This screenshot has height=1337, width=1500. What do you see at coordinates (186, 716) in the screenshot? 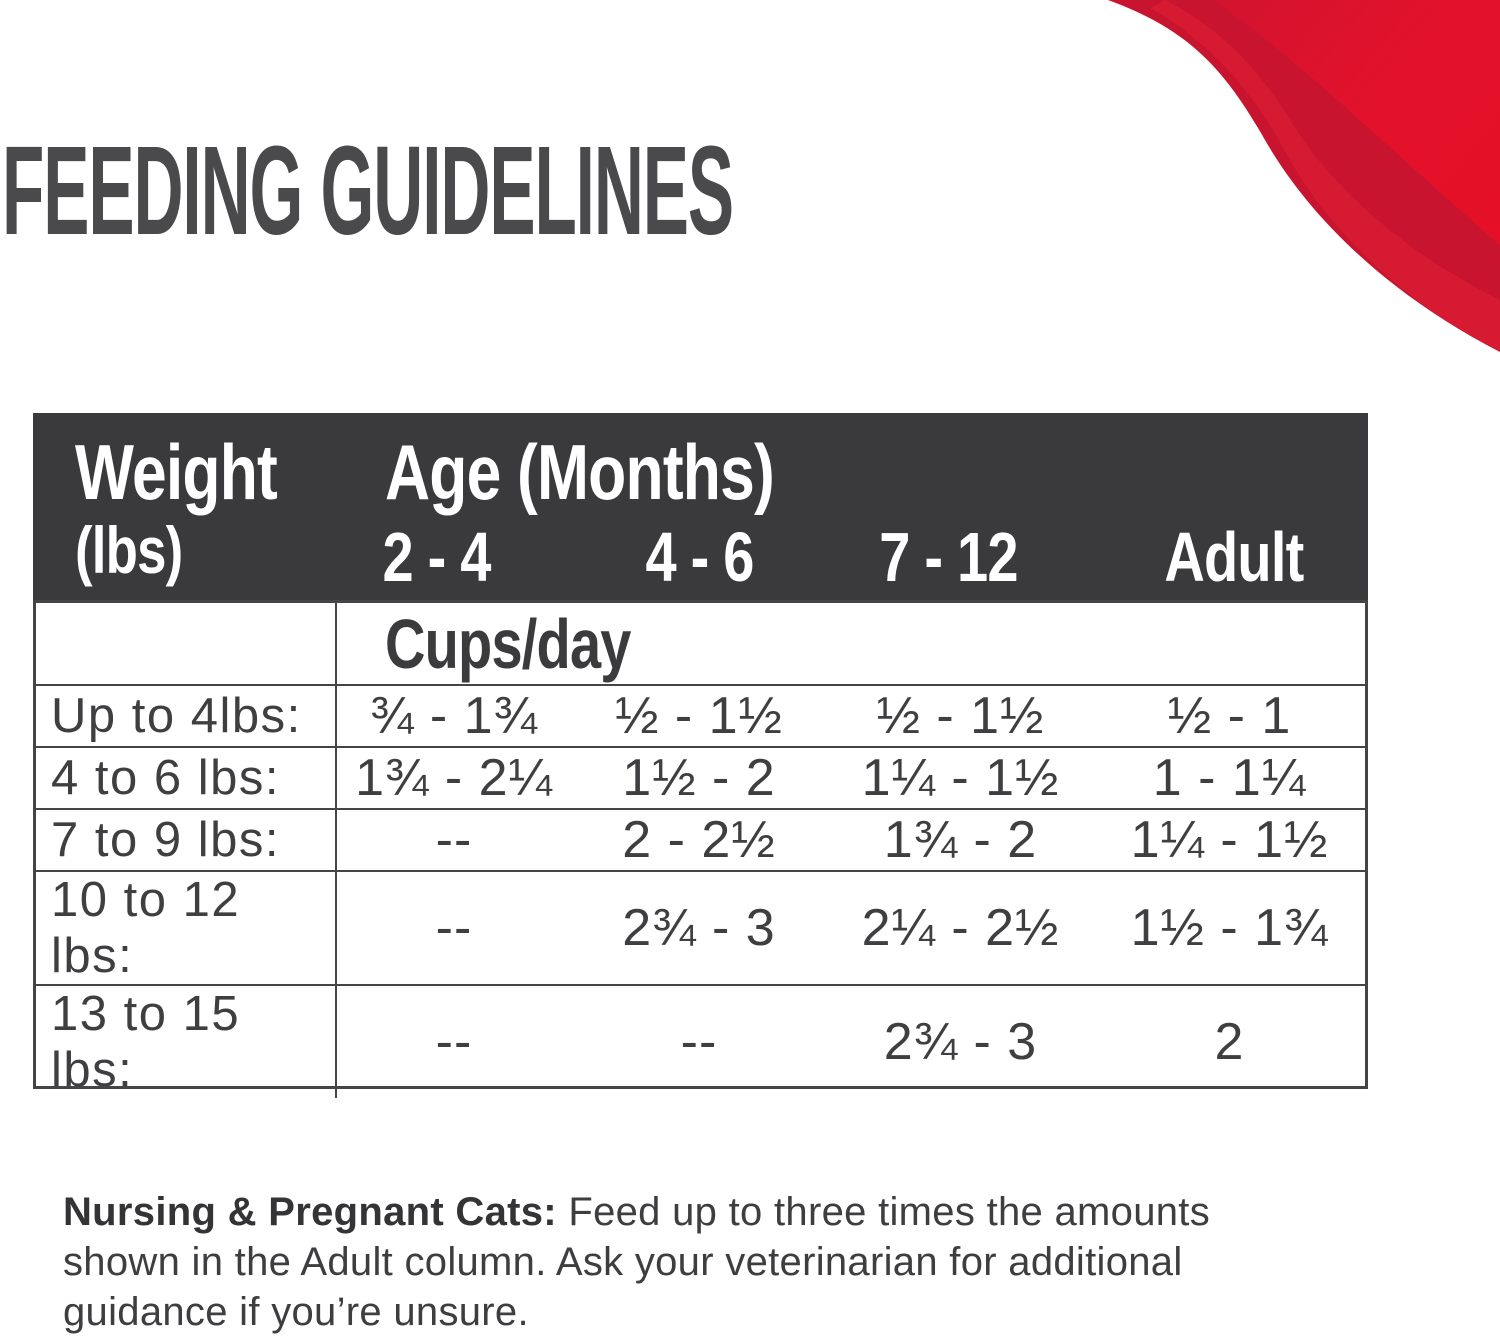
I see `weight-cell: Up to 4lbs:` at bounding box center [186, 716].